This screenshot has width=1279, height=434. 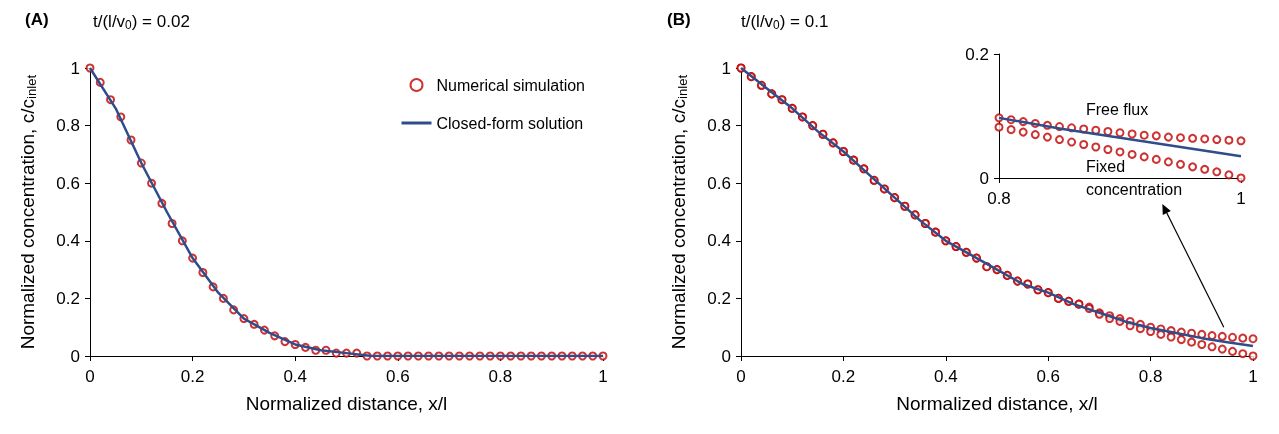 What do you see at coordinates (679, 19) in the screenshot?
I see `chart-title: (B)` at bounding box center [679, 19].